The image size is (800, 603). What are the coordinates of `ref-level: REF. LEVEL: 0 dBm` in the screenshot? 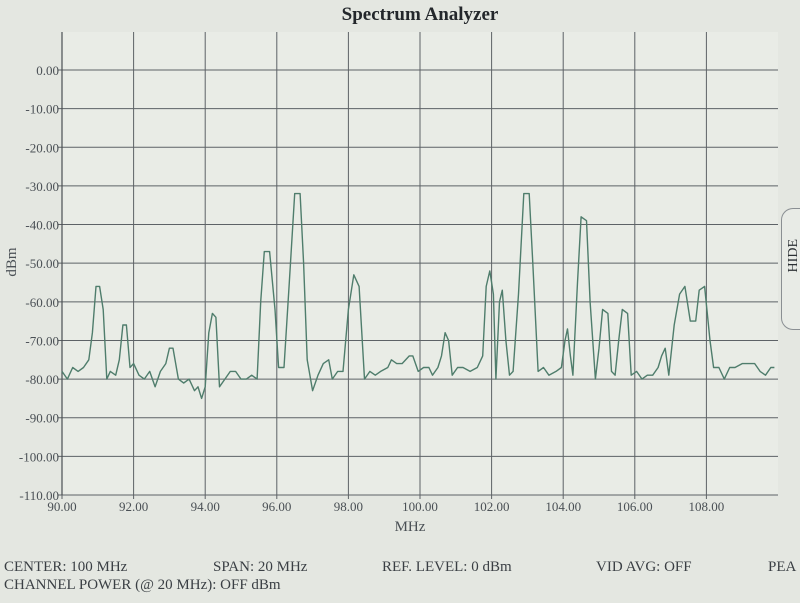 It's located at (447, 567).